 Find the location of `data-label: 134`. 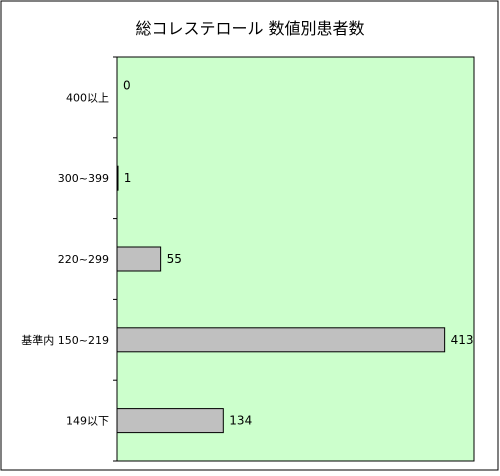

data-label: 134 is located at coordinates (240, 421).